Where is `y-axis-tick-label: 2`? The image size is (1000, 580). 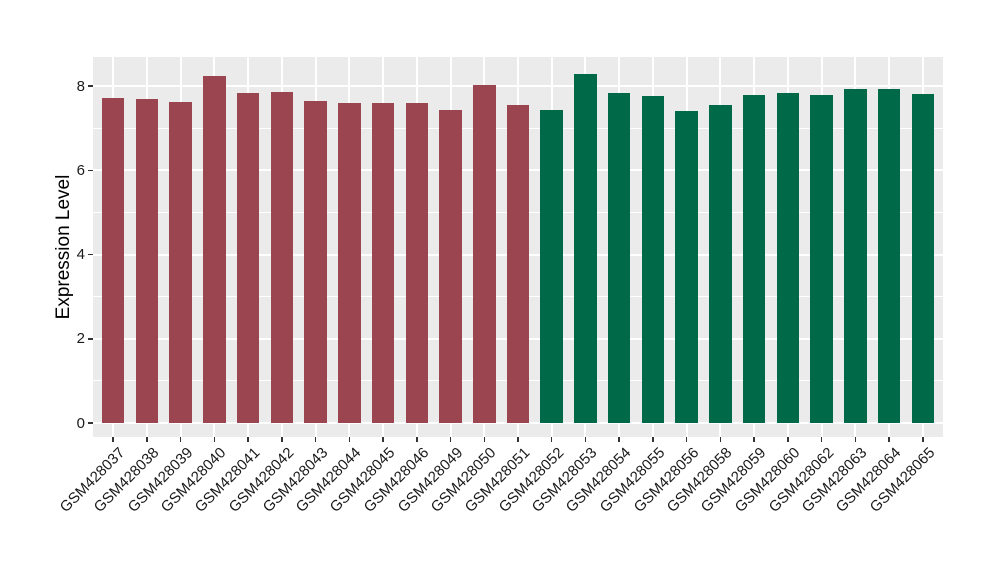
y-axis-tick-label: 2 is located at coordinates (80, 339).